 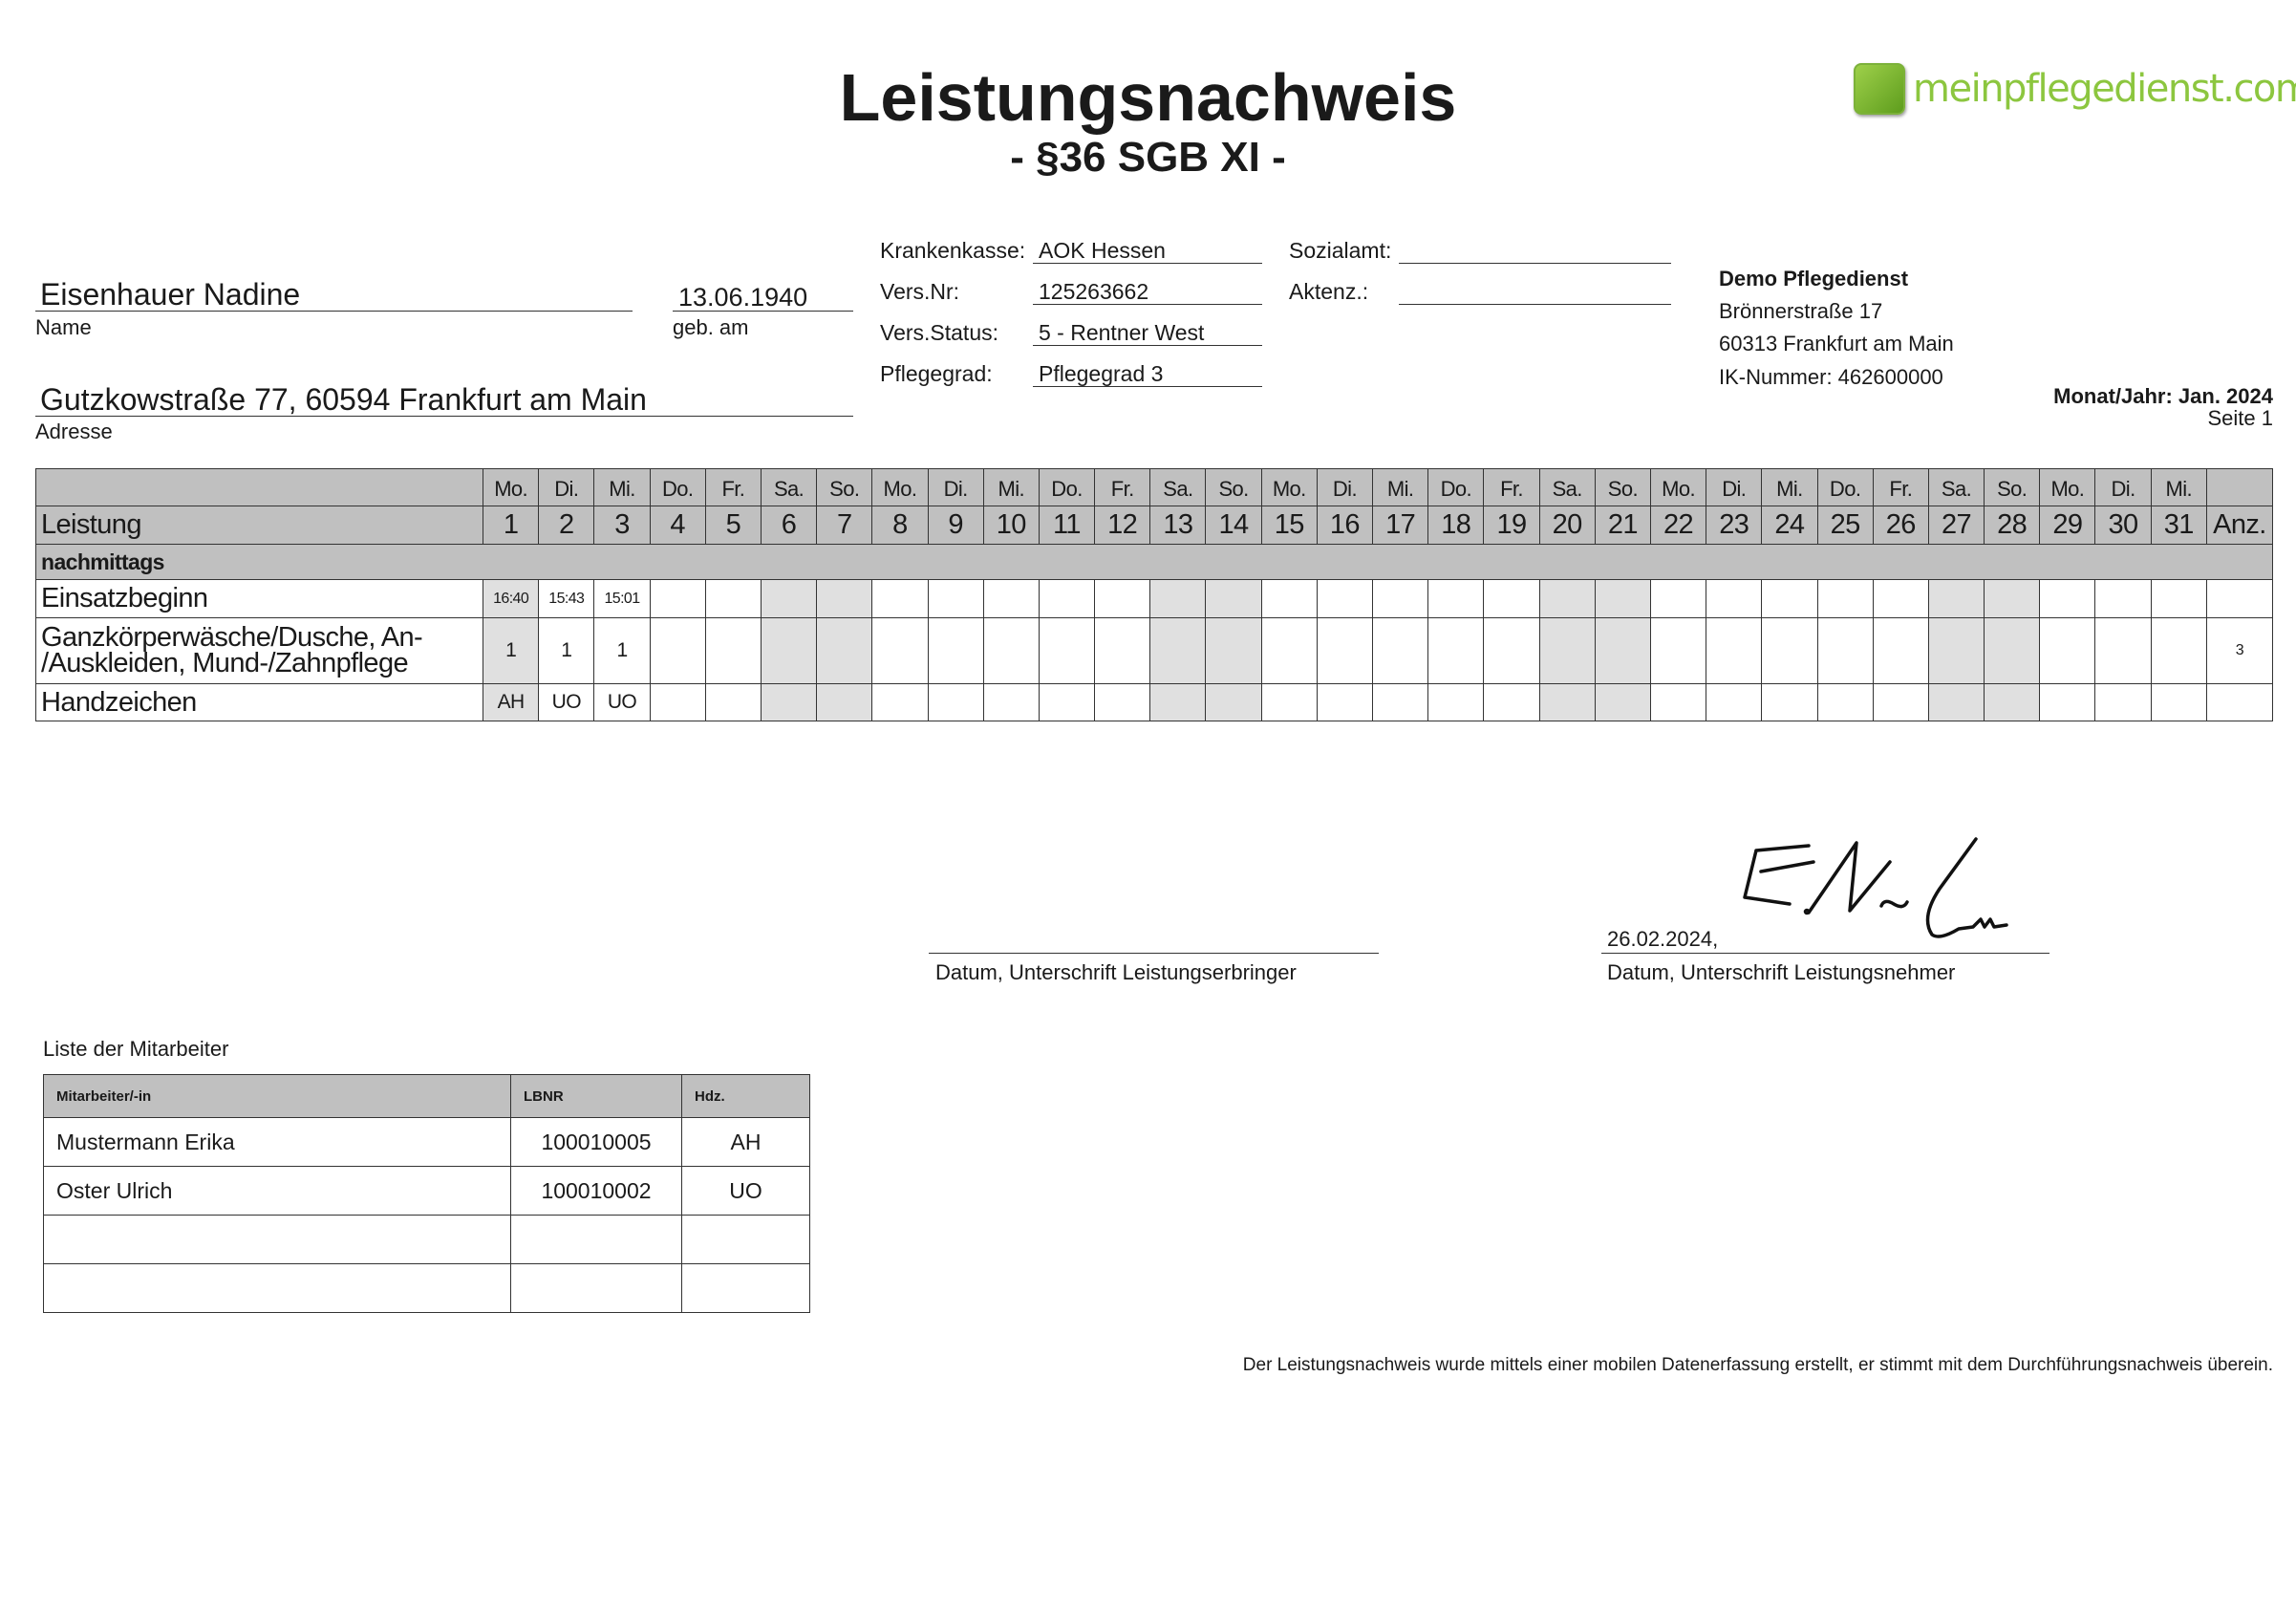 I want to click on logo: meinpflegedienst.com, so click(x=2075, y=89).